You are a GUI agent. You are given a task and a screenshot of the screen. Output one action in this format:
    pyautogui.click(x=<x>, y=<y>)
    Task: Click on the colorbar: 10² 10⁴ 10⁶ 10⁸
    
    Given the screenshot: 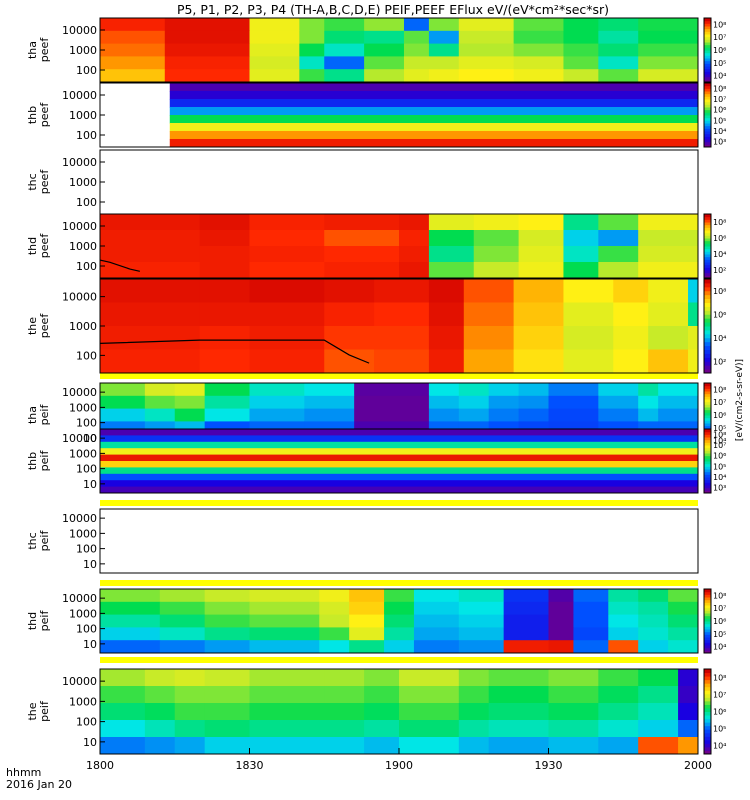 What is the action you would take?
    pyautogui.click(x=714, y=326)
    